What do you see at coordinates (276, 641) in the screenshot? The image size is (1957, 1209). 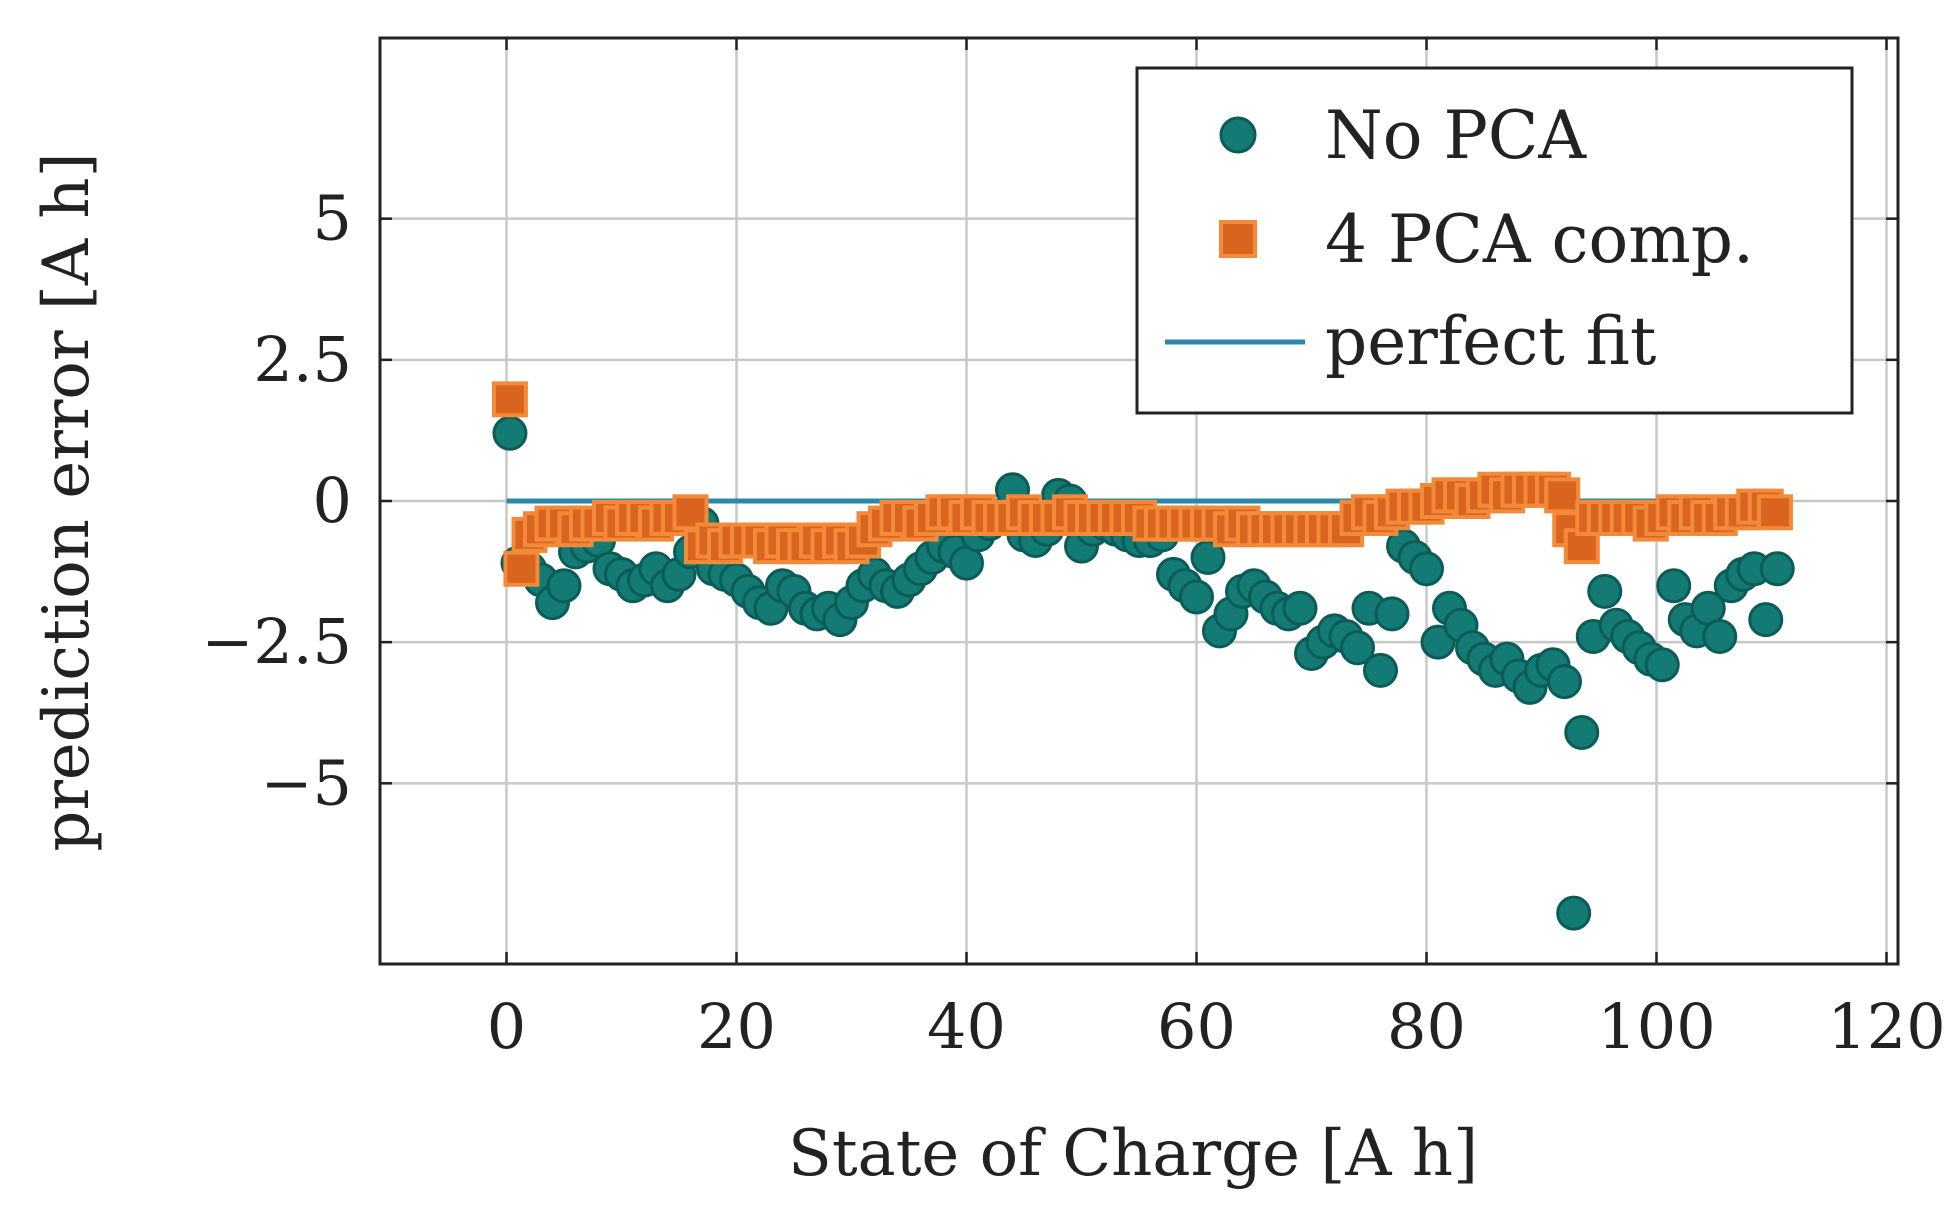 I see `y-tick-label: −2.5` at bounding box center [276, 641].